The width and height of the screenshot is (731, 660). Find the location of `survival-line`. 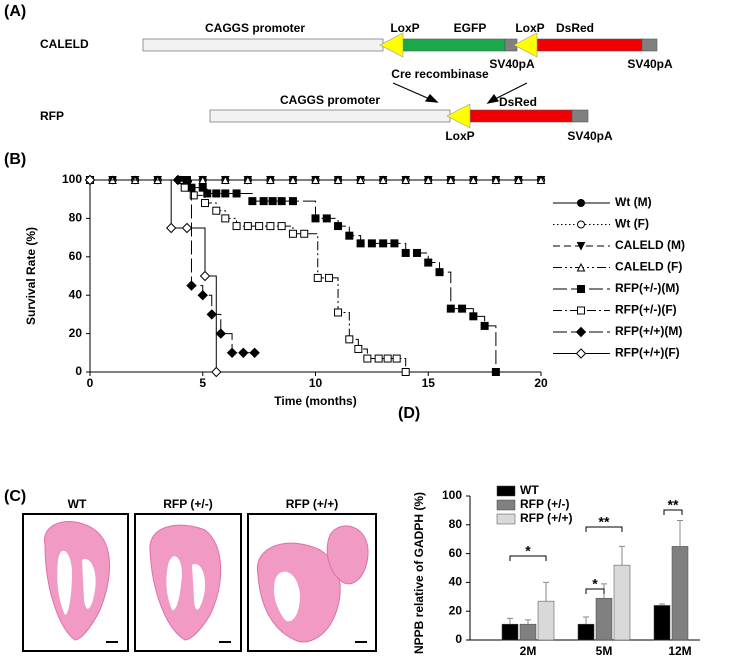

survival-line is located at coordinates (172, 266).